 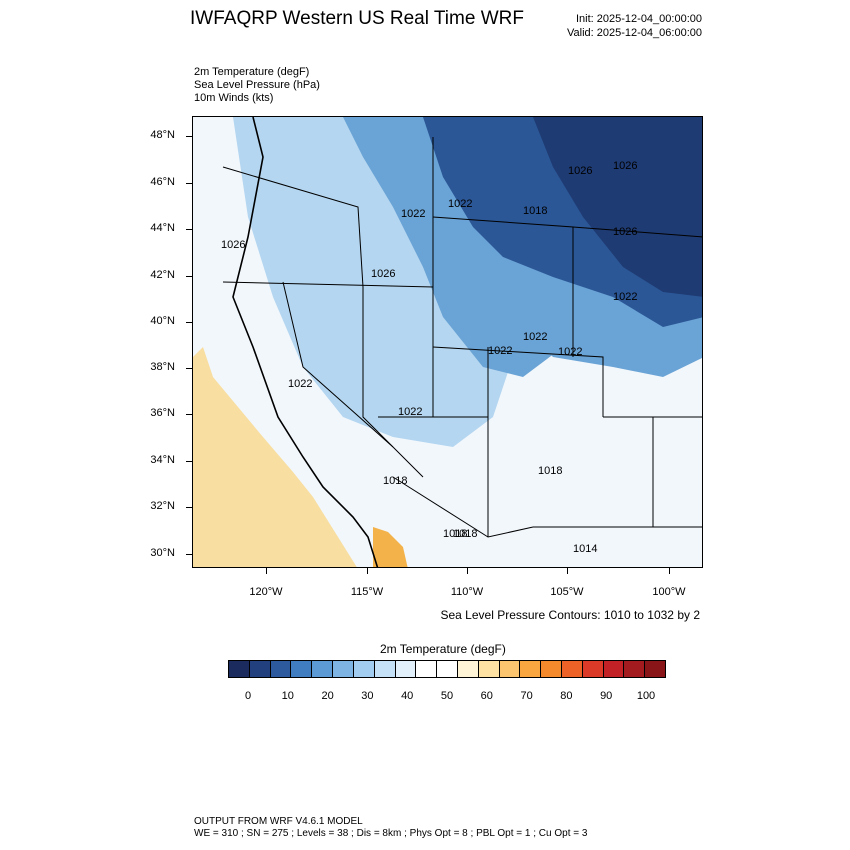 What do you see at coordinates (407, 696) in the screenshot?
I see `colorbar-tick-label: 40` at bounding box center [407, 696].